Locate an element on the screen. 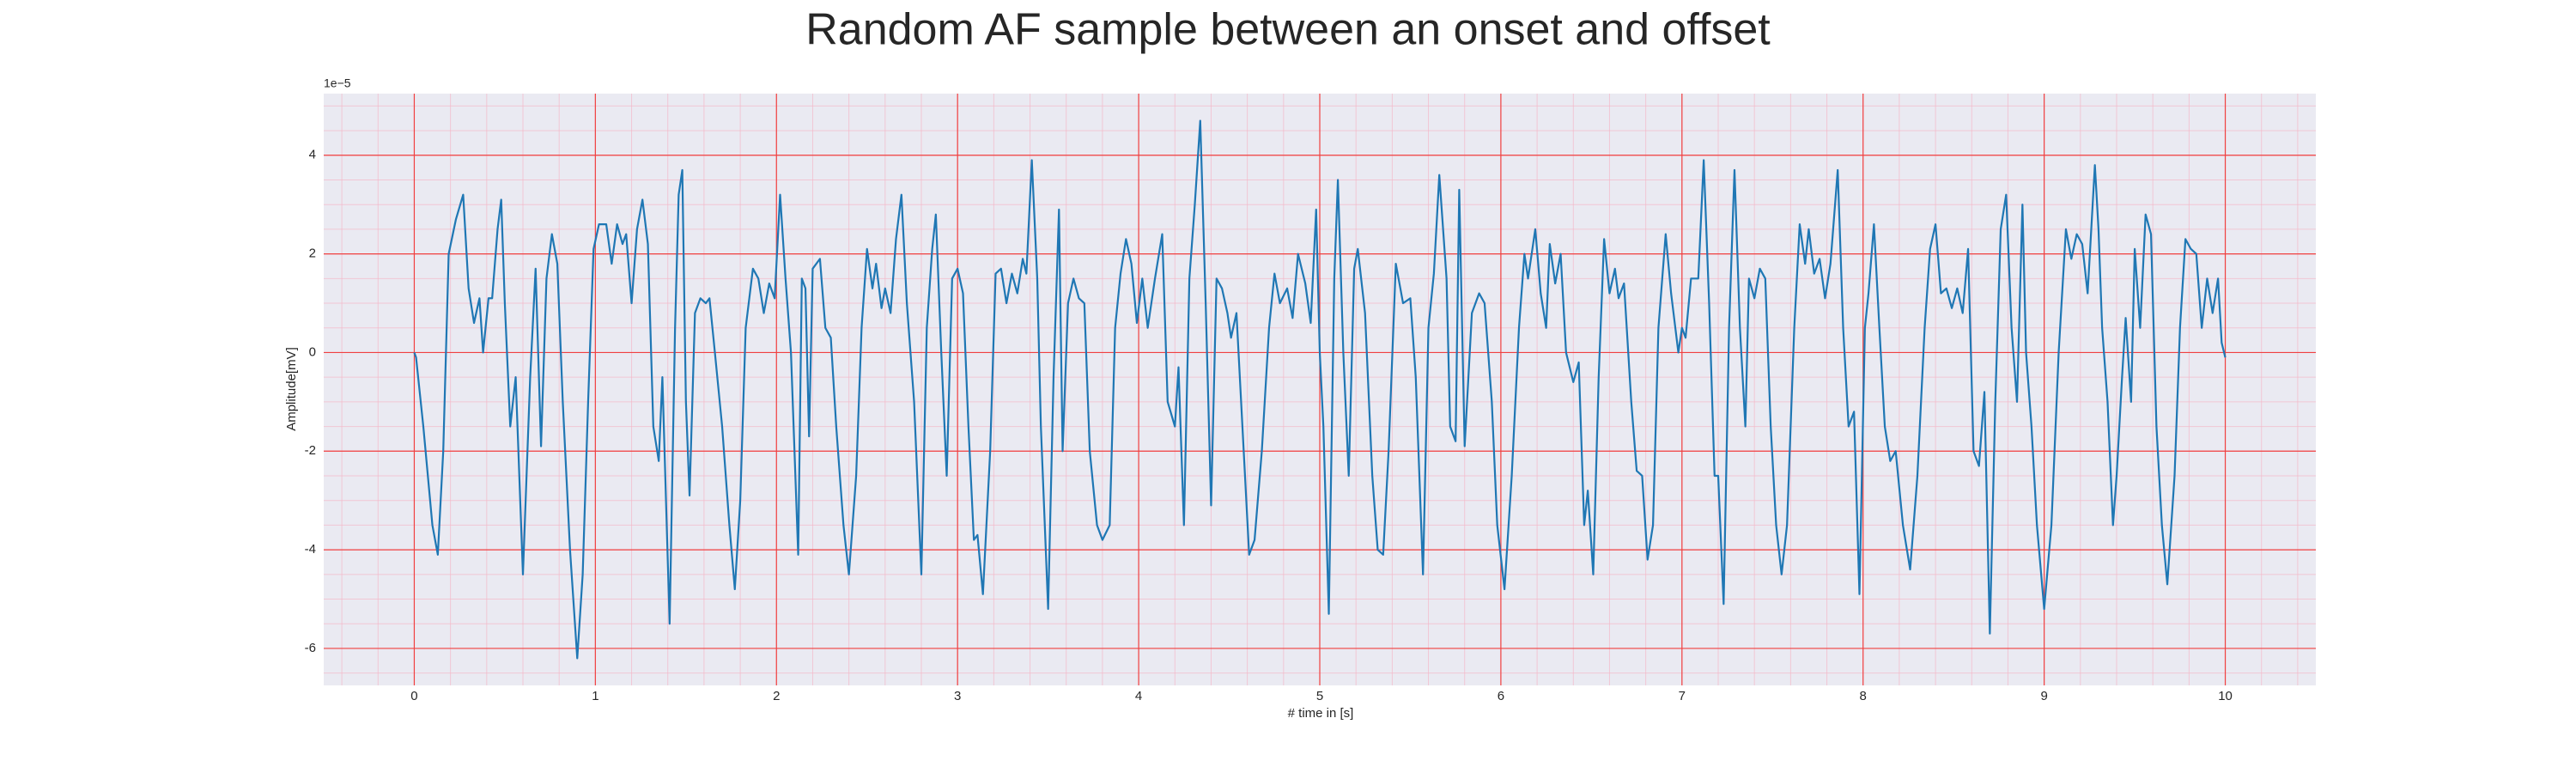  x-tick-label: 10 is located at coordinates (2225, 696).